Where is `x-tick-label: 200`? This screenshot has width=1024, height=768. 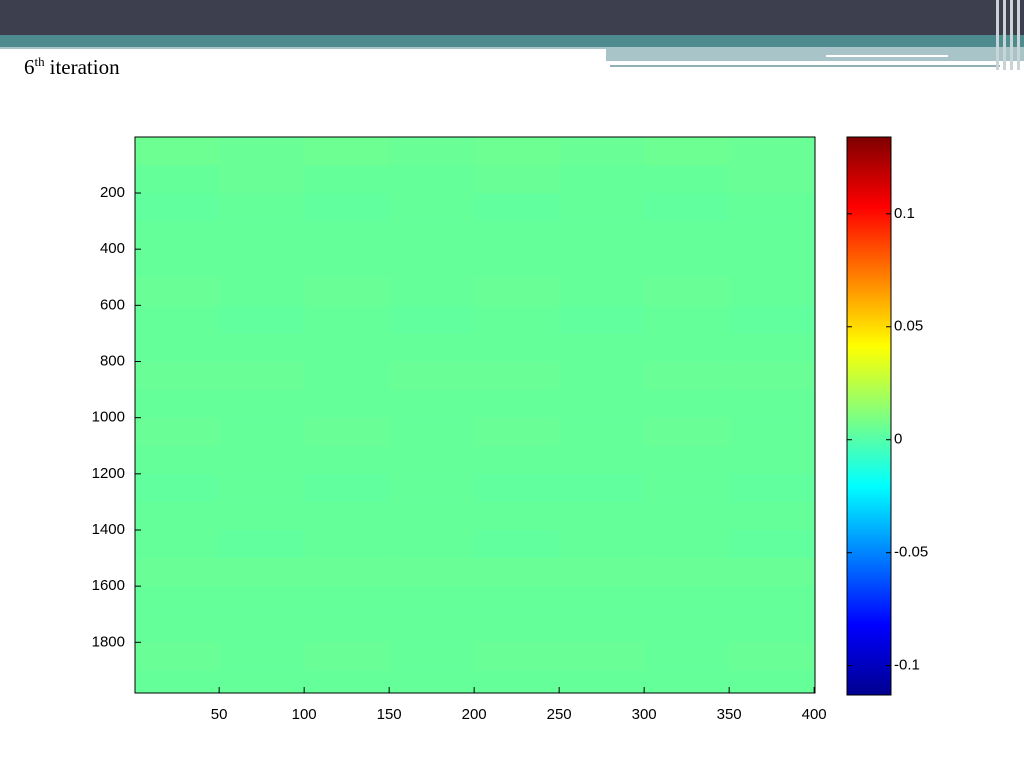 x-tick-label: 200 is located at coordinates (474, 714).